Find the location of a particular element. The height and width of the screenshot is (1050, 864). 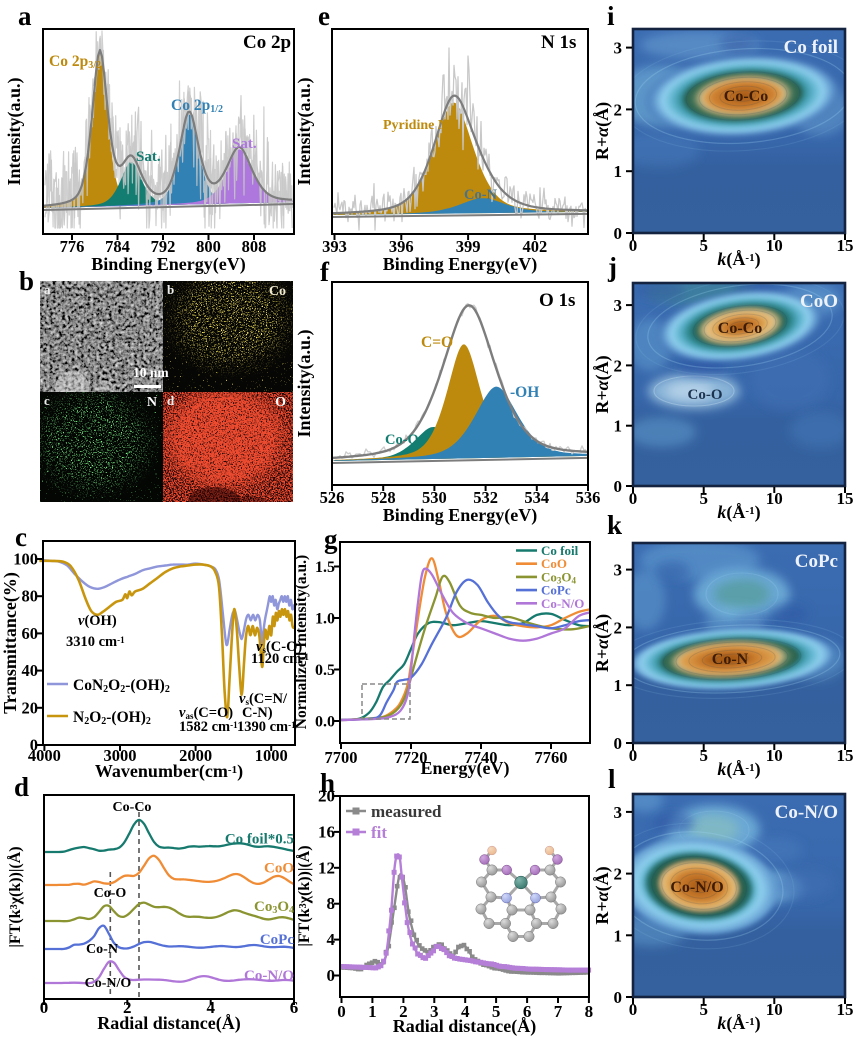

svg-text: 532 is located at coordinates (485, 497).